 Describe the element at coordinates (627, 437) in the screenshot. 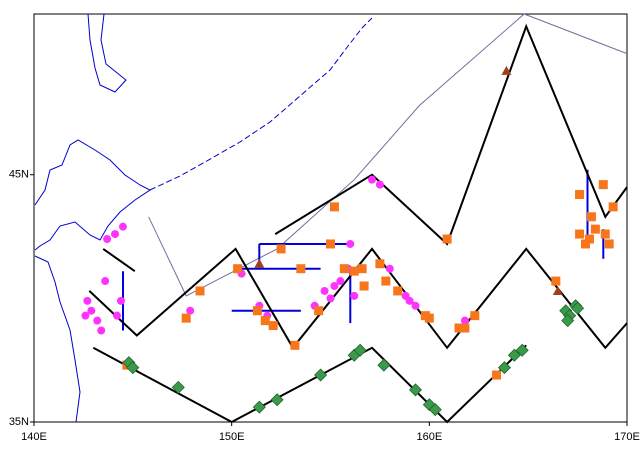

I see `x-tick-label: 170E` at that location.